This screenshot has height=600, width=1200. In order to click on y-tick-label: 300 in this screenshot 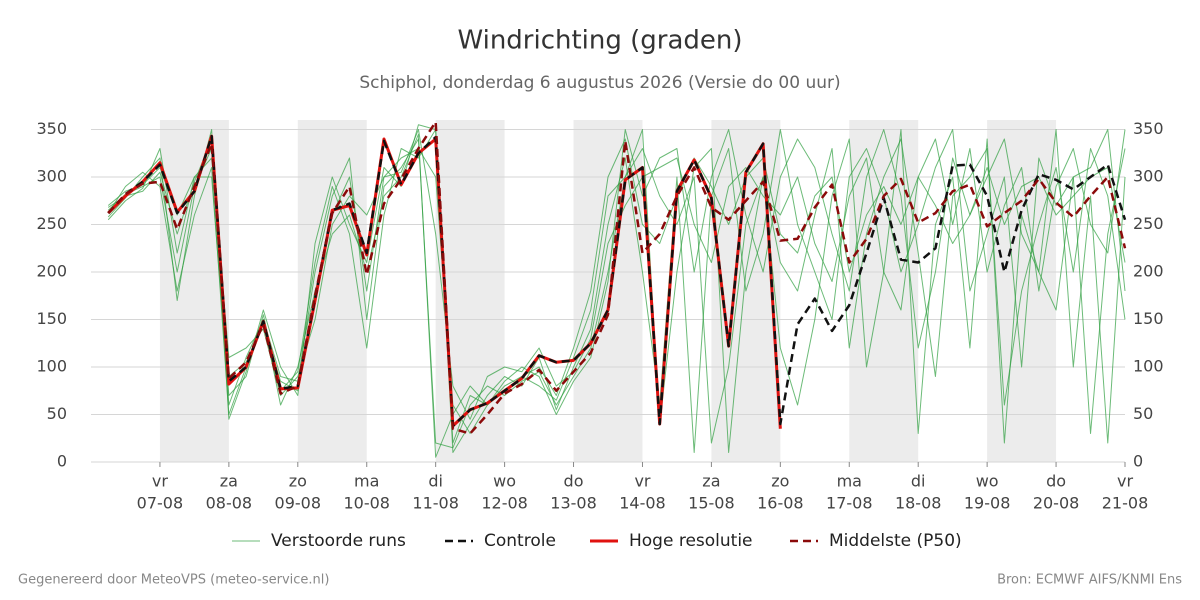, I will do `click(51, 176)`.